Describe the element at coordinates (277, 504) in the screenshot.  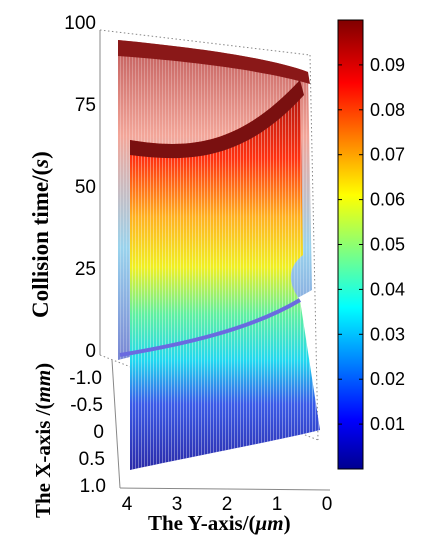
I see `y-tick-label: 1` at that location.